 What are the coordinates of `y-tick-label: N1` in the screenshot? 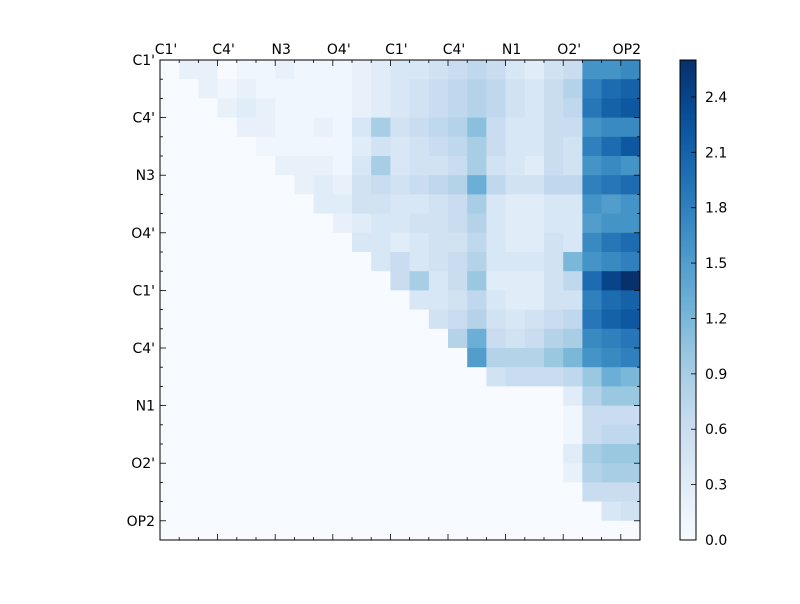 It's located at (145, 407).